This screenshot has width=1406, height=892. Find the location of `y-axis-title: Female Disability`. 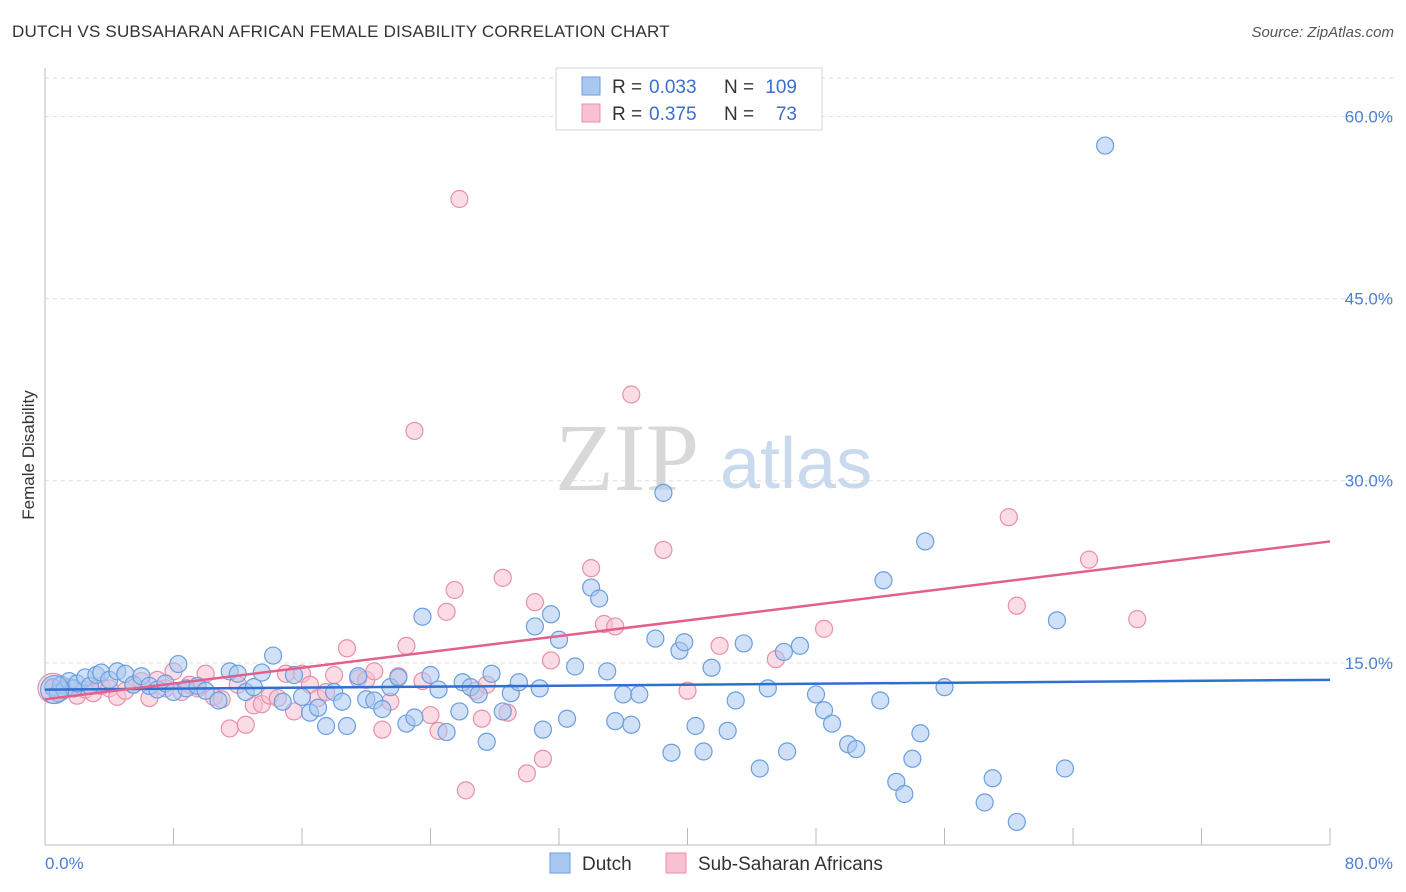

y-axis-title: Female Disability is located at coordinates (28, 455).